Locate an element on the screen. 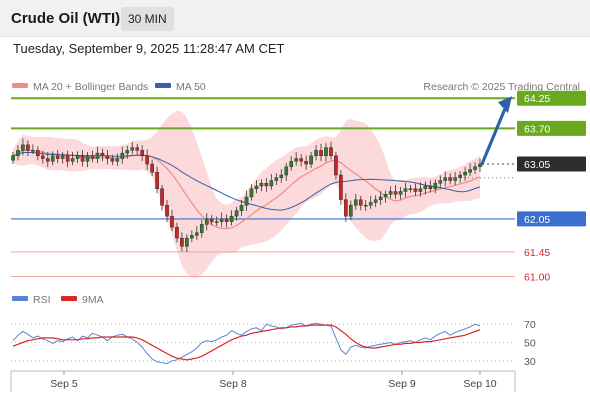 This screenshot has width=590, height=400. rsi-legend-swatch is located at coordinates (20, 298).